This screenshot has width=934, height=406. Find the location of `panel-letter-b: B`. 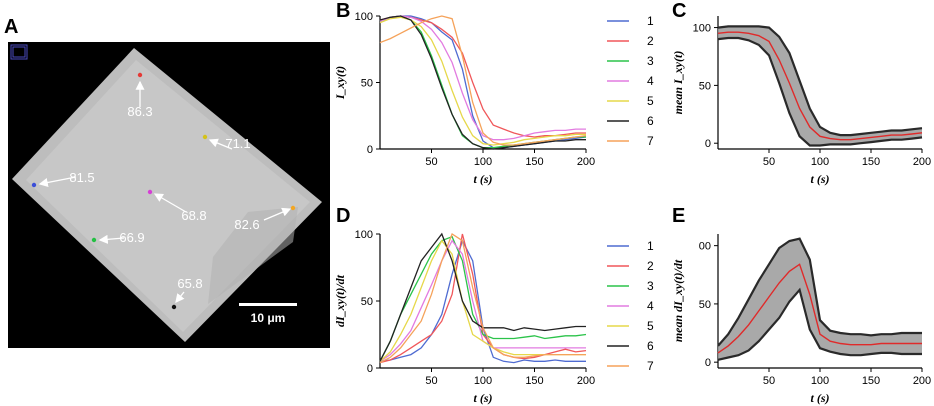

panel-letter-b: B is located at coordinates (343, 11).